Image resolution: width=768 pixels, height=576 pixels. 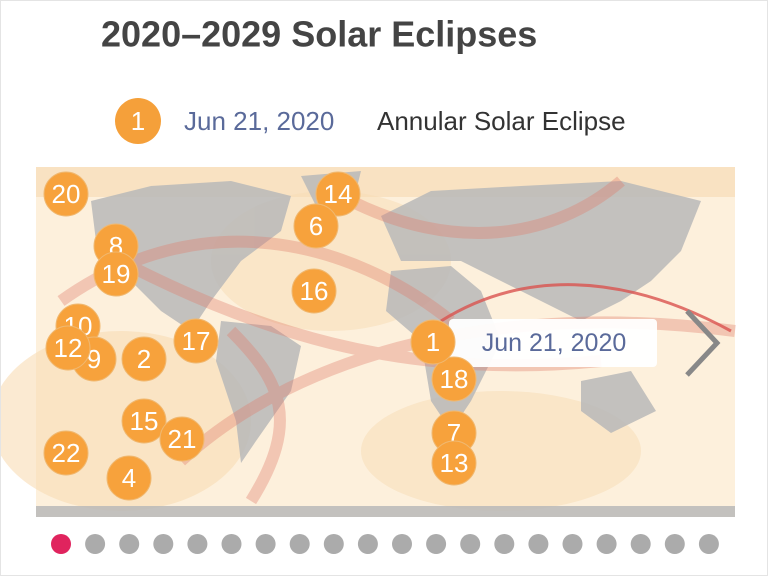 I want to click on marker-label: 7, so click(x=454, y=433).